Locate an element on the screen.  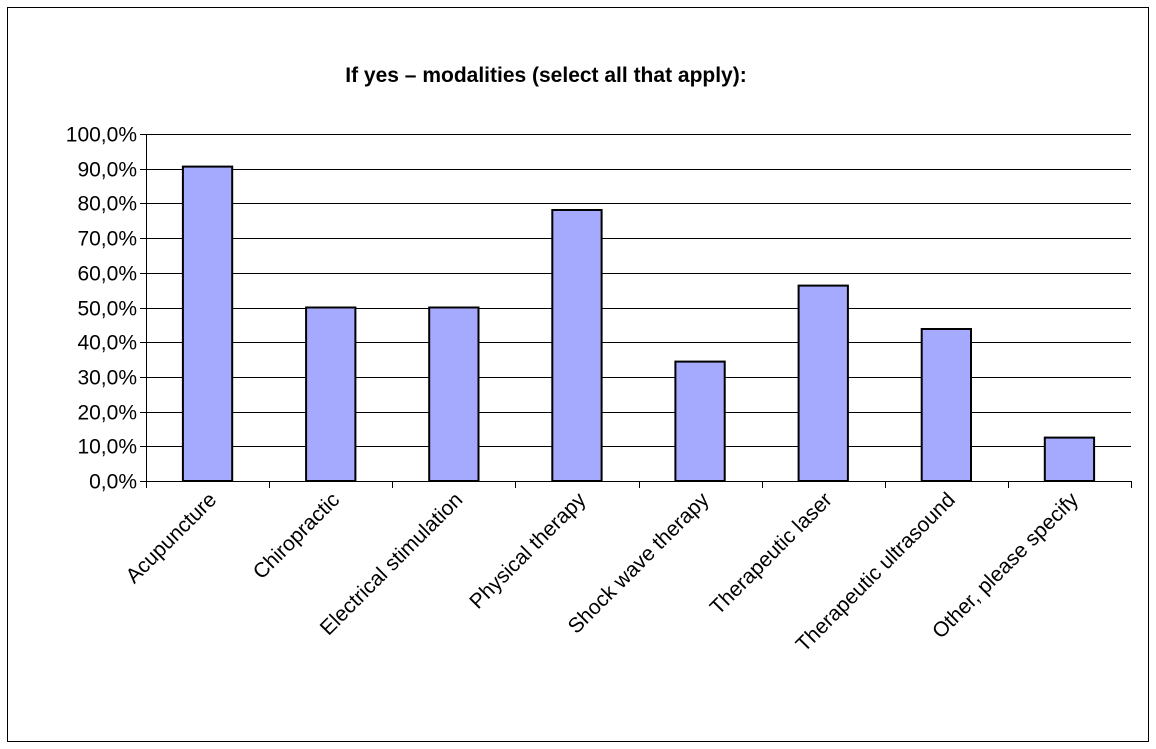
y-tick-label: 50,0% is located at coordinates (107, 309).